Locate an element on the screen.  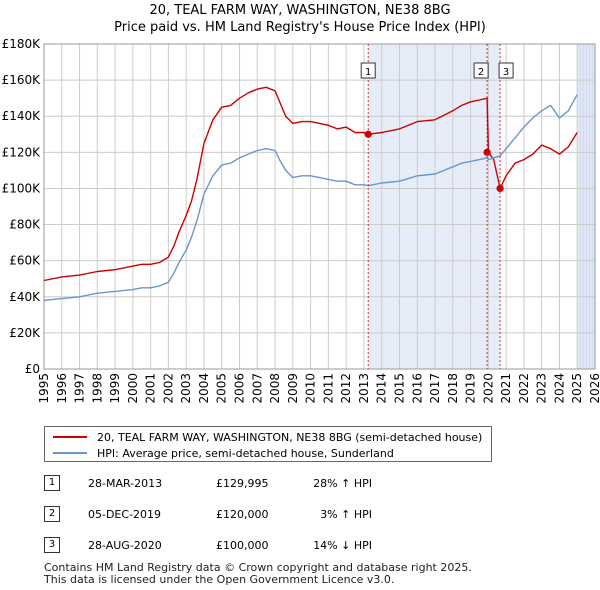
y-tick-label: £180K is located at coordinates (22, 44).